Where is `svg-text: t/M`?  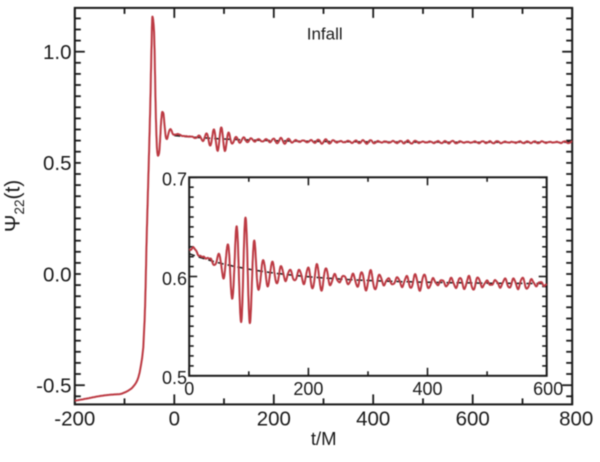
svg-text: t/M is located at coordinates (324, 438).